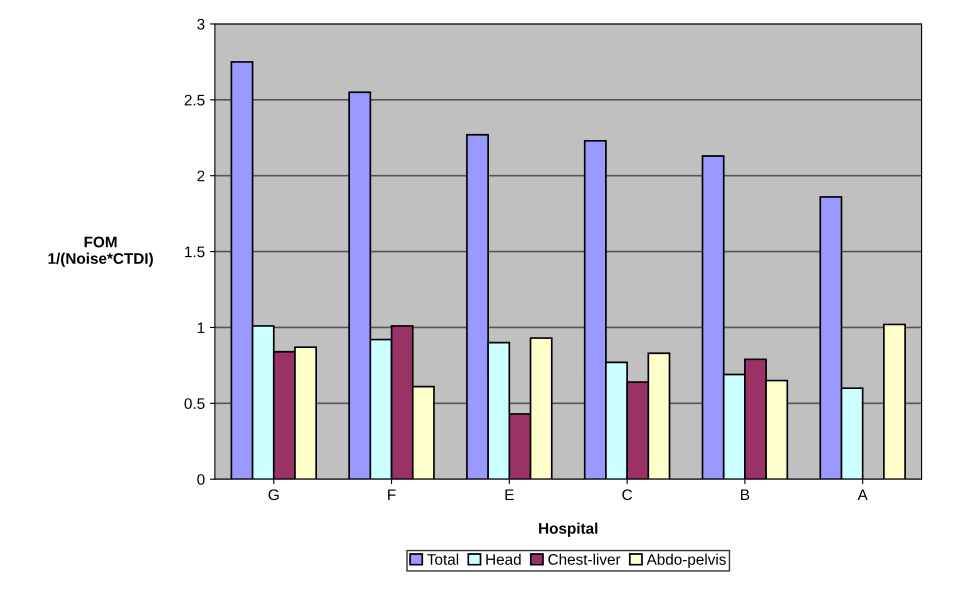 This screenshot has height=599, width=955. Describe the element at coordinates (194, 100) in the screenshot. I see `y-tick-label: 2.5` at that location.